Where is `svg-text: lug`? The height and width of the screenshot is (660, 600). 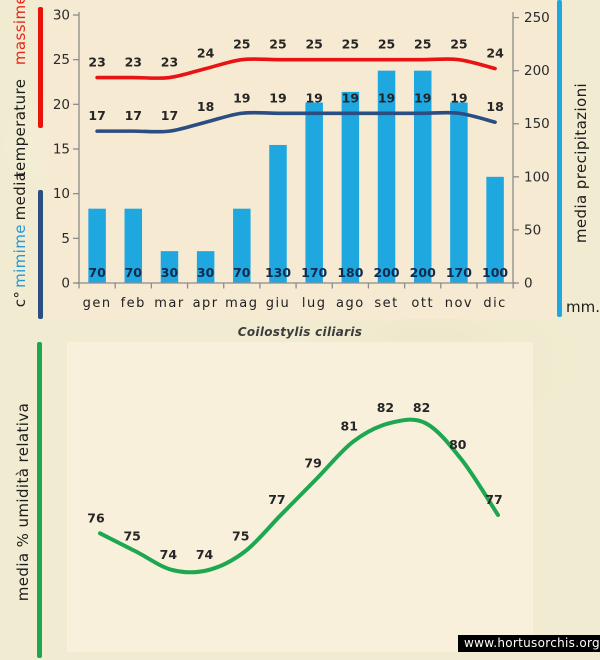
svg-text: lug is located at coordinates (314, 303).